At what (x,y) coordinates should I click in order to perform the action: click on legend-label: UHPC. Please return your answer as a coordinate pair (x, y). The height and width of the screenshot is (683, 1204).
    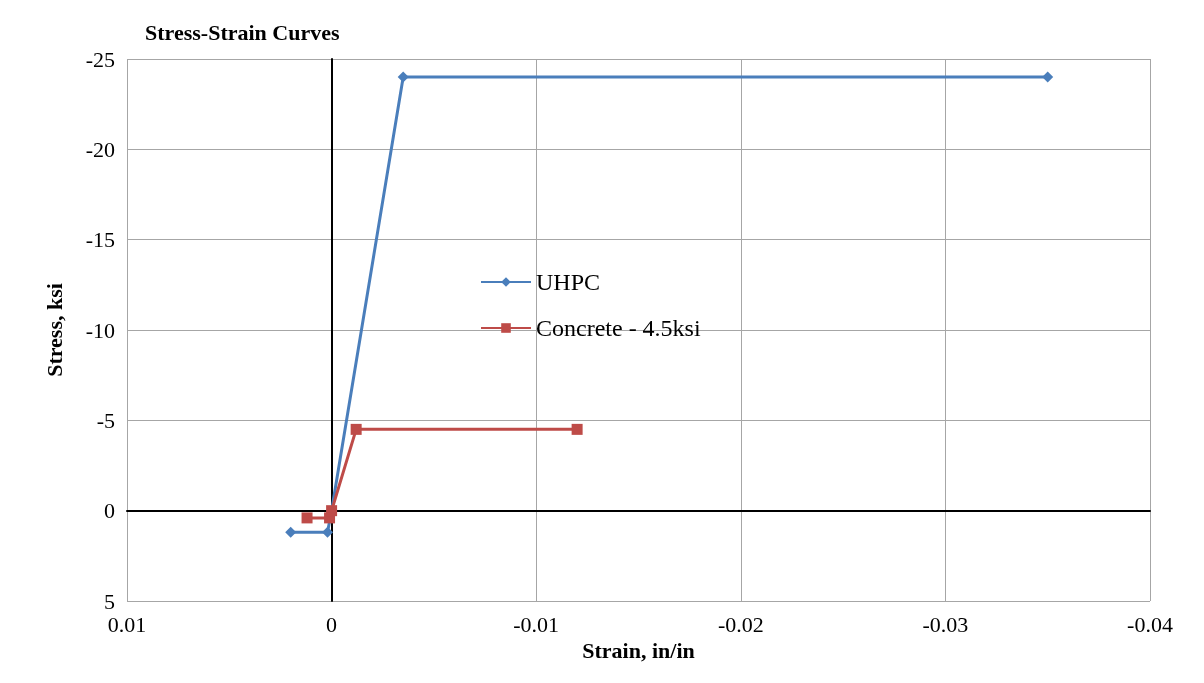
    Looking at the image, I should click on (568, 282).